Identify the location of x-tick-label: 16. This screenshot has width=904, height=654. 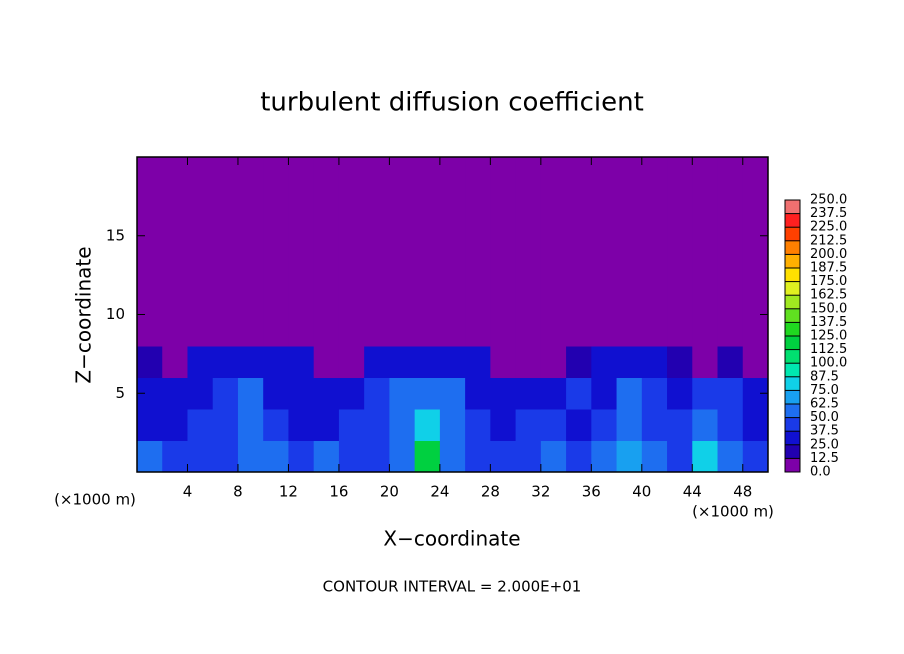
(338, 492).